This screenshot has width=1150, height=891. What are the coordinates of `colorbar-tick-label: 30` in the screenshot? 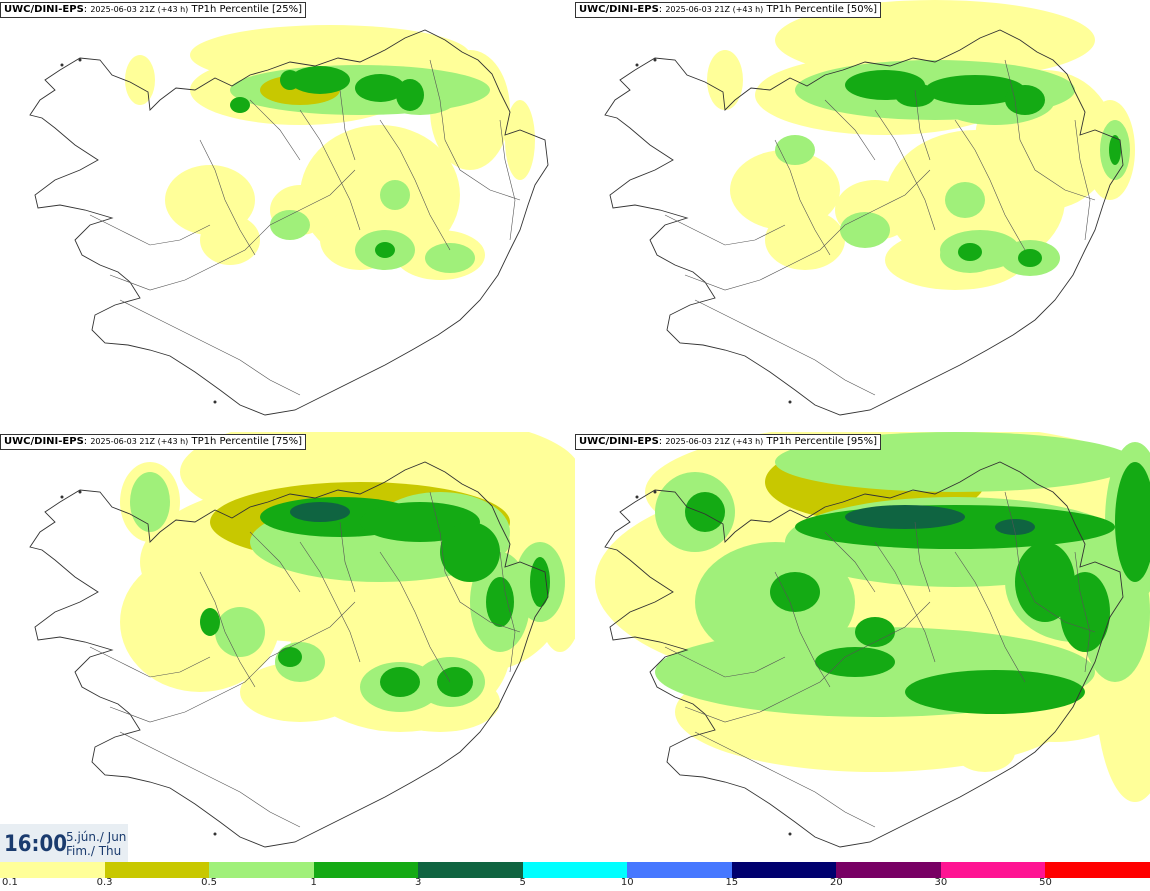 It's located at (941, 882).